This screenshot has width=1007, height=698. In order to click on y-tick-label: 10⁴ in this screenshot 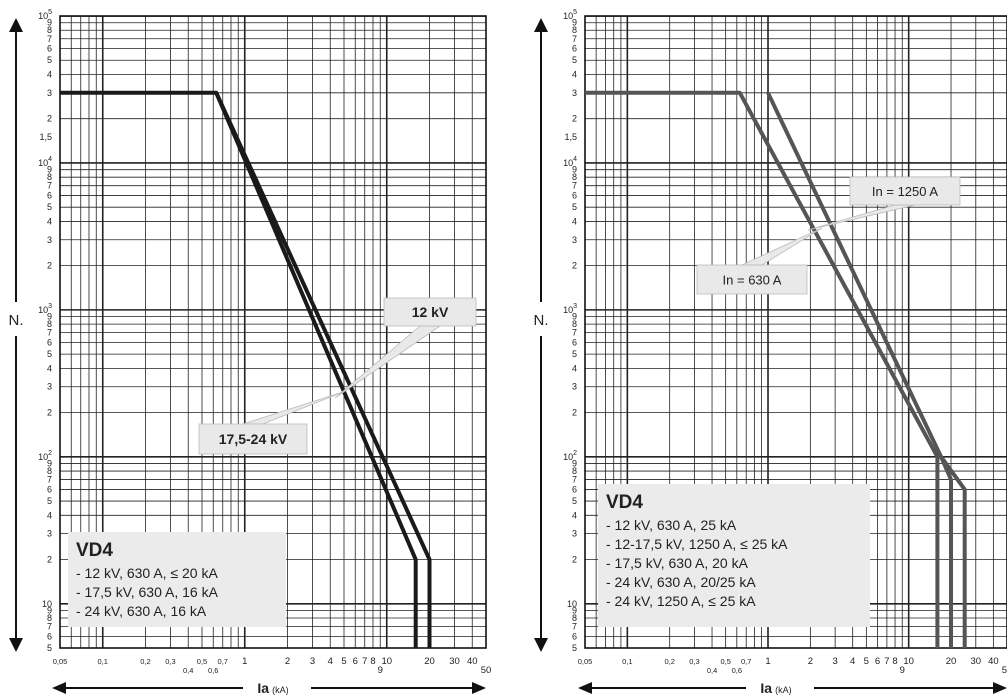, I will do `click(45, 162)`.